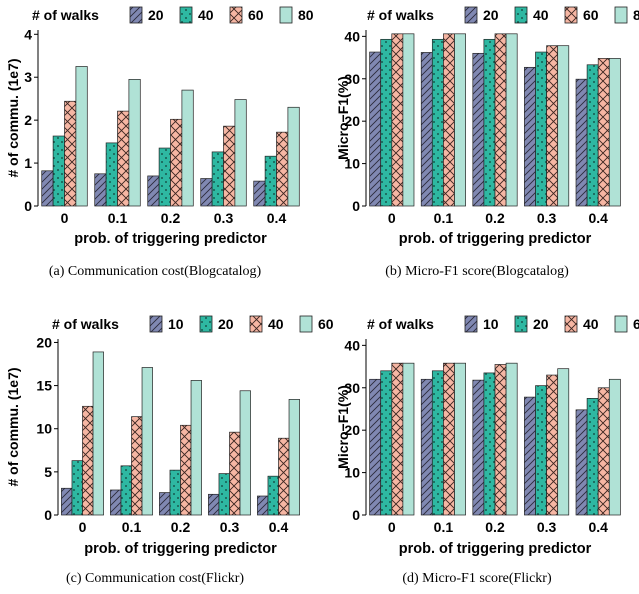 The height and width of the screenshot is (594, 639). Describe the element at coordinates (477, 578) in the screenshot. I see `panel-caption: (d) Micro-F1 score(Flickr)` at that location.